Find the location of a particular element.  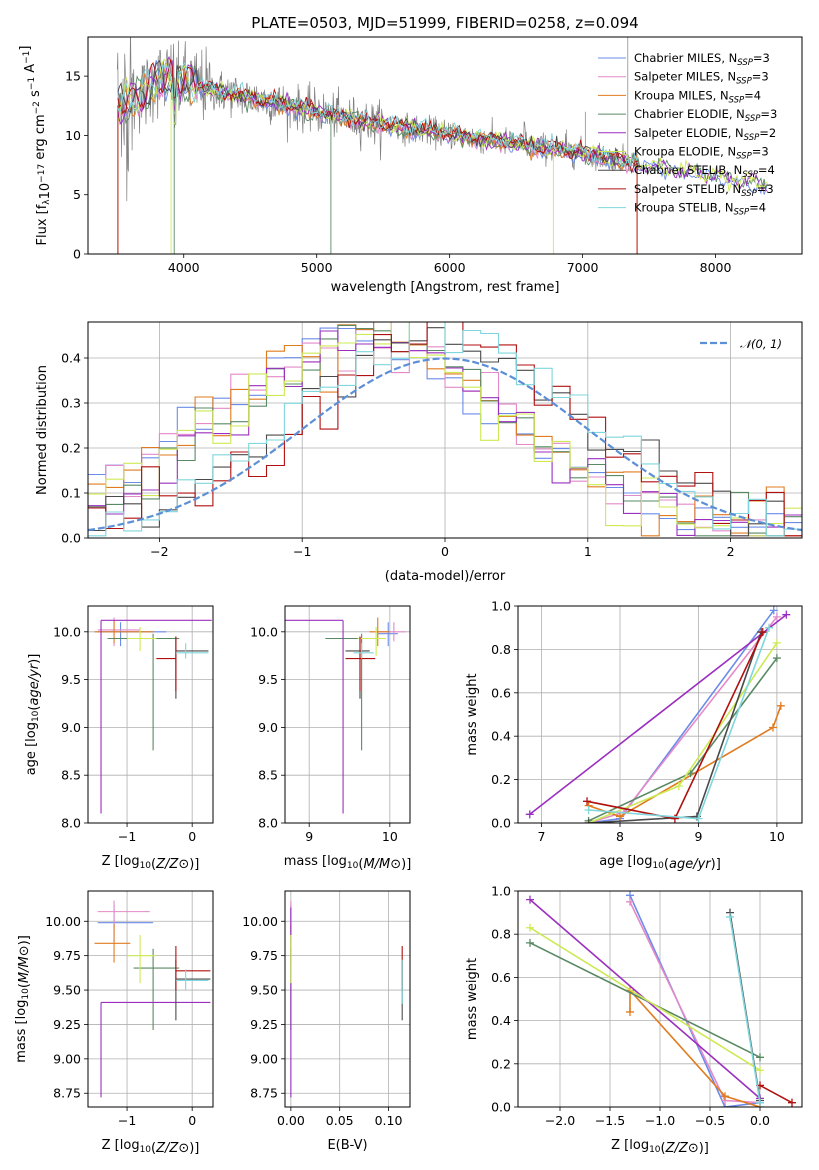

x-tick-label: −2.0 is located at coordinates (560, 1120).